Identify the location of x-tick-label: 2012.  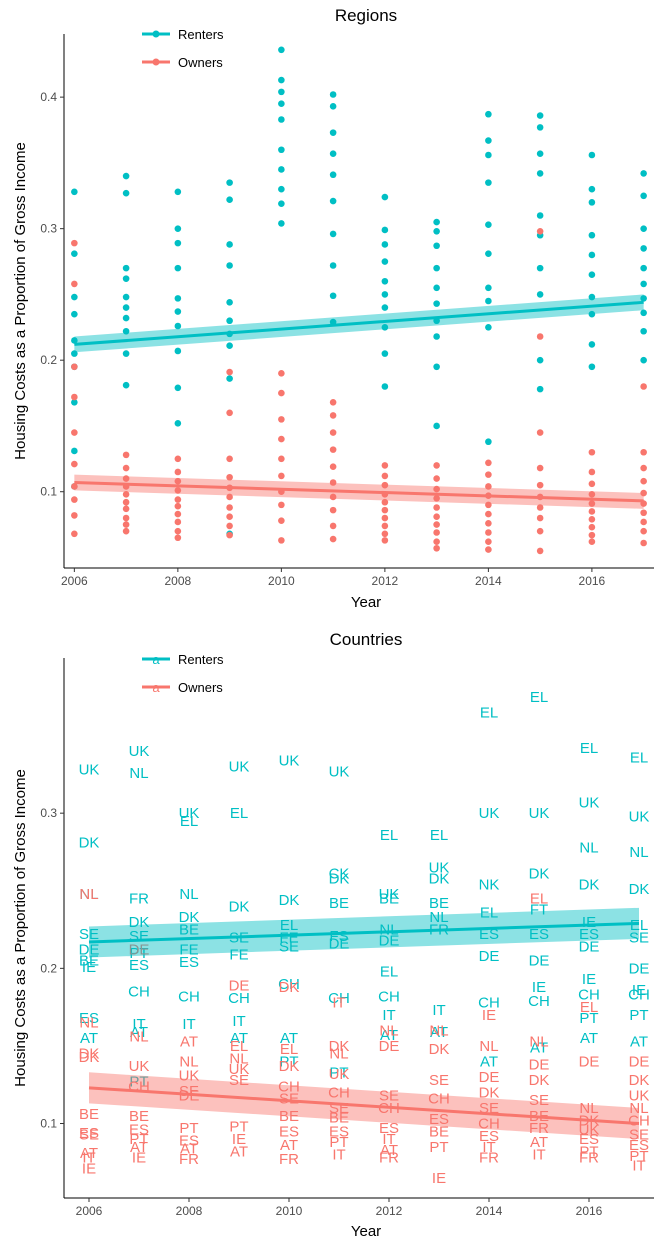
(385, 581).